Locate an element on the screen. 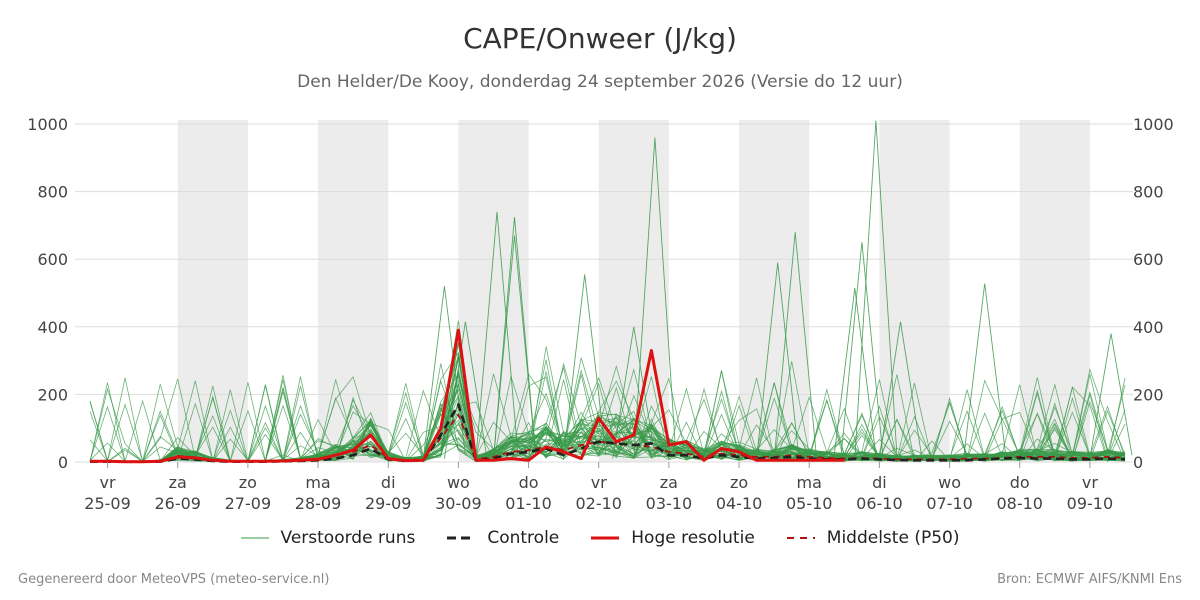  y-tick-label-right: 0 is located at coordinates (1138, 462).